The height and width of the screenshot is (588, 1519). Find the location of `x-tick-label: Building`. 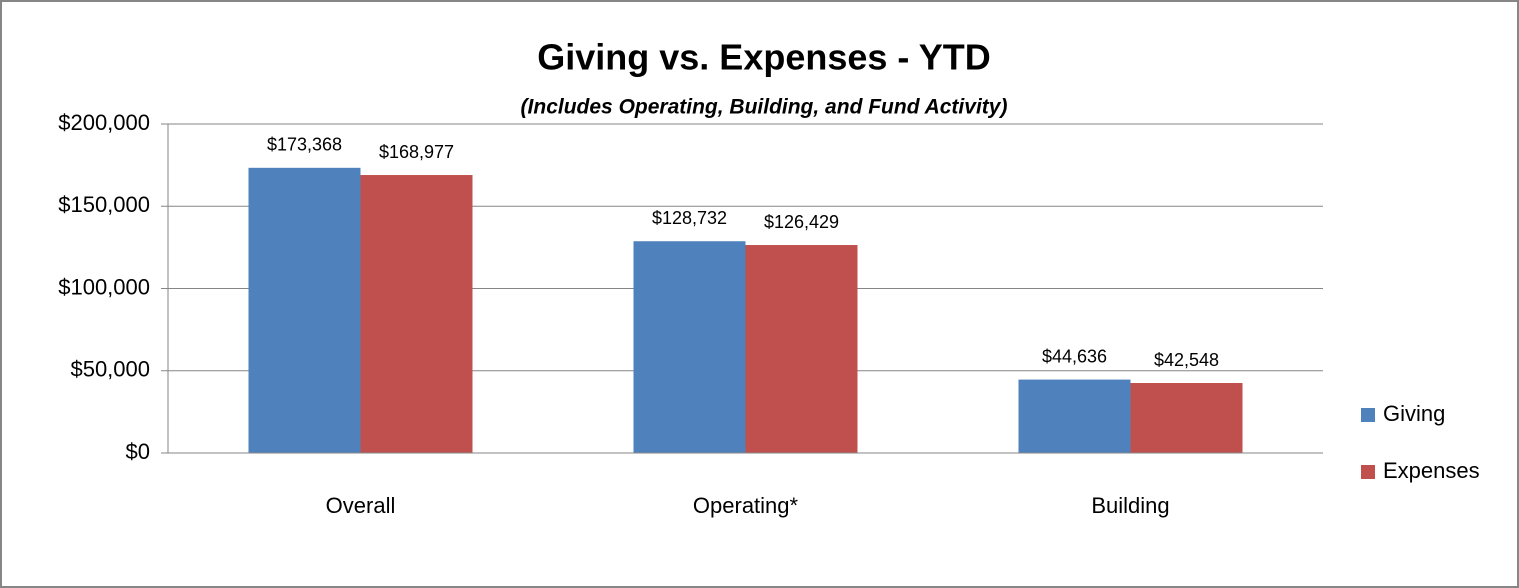

x-tick-label: Building is located at coordinates (1130, 505).